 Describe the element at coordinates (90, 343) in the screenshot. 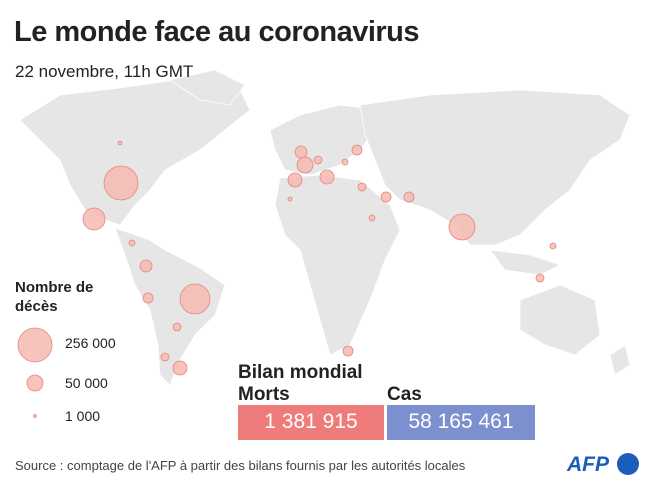

I see `legend-label: 256 000` at that location.